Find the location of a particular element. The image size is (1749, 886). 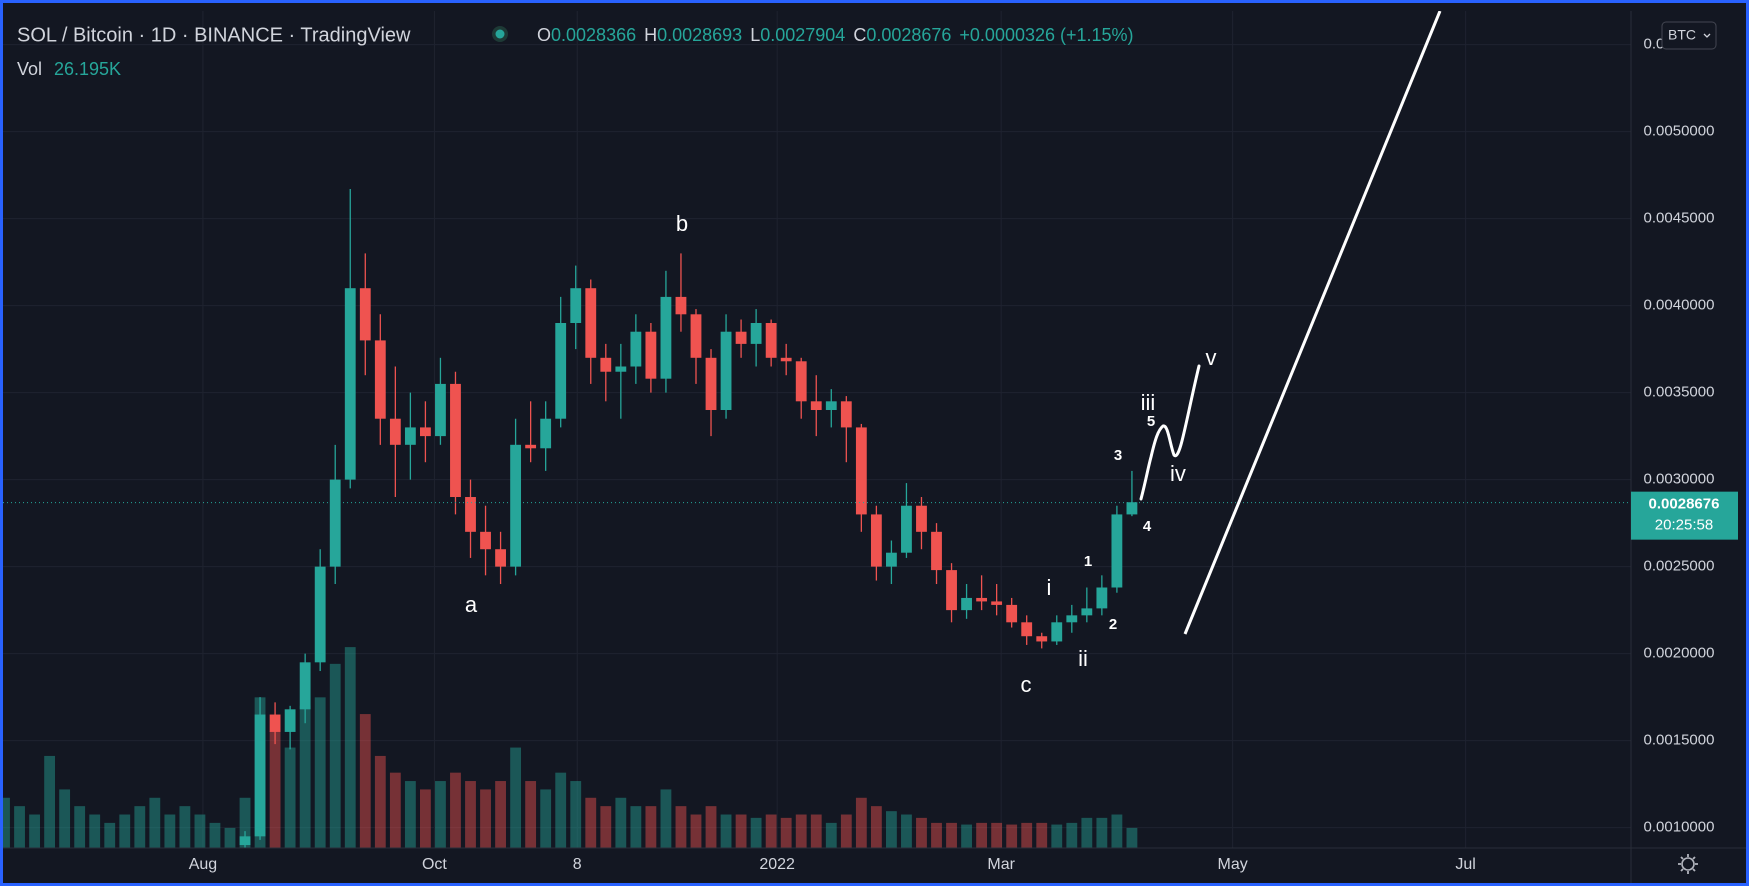

wave-label: b is located at coordinates (682, 223).